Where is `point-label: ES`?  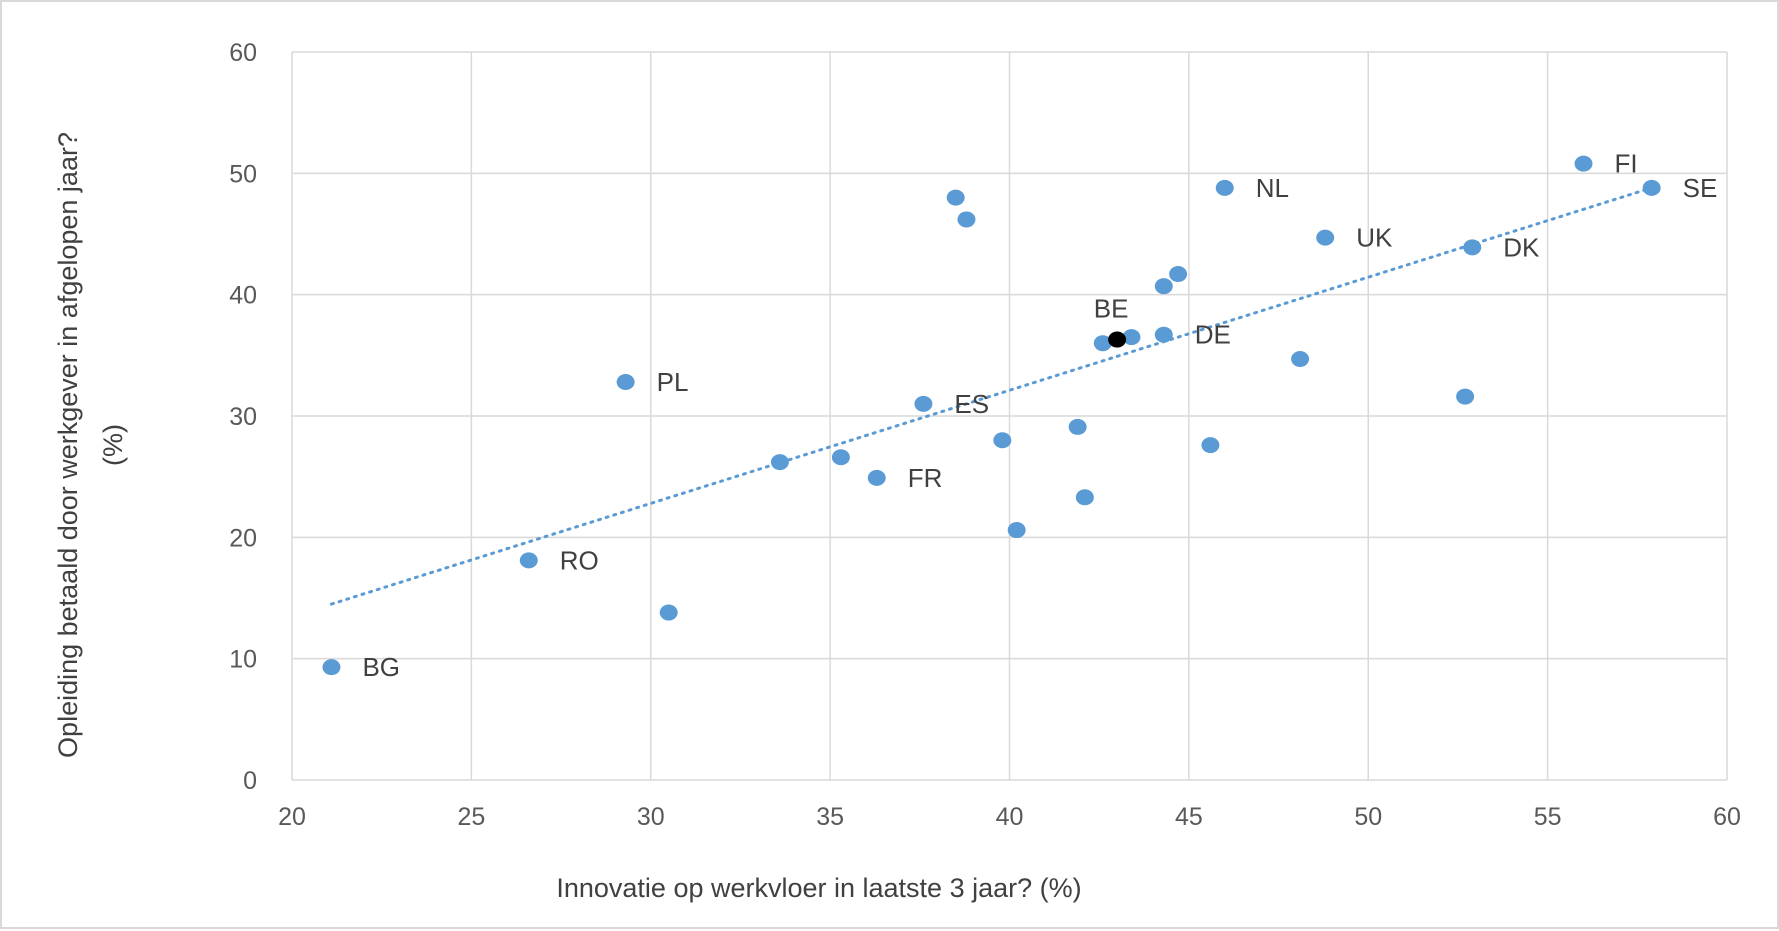
point-label: ES is located at coordinates (971, 404).